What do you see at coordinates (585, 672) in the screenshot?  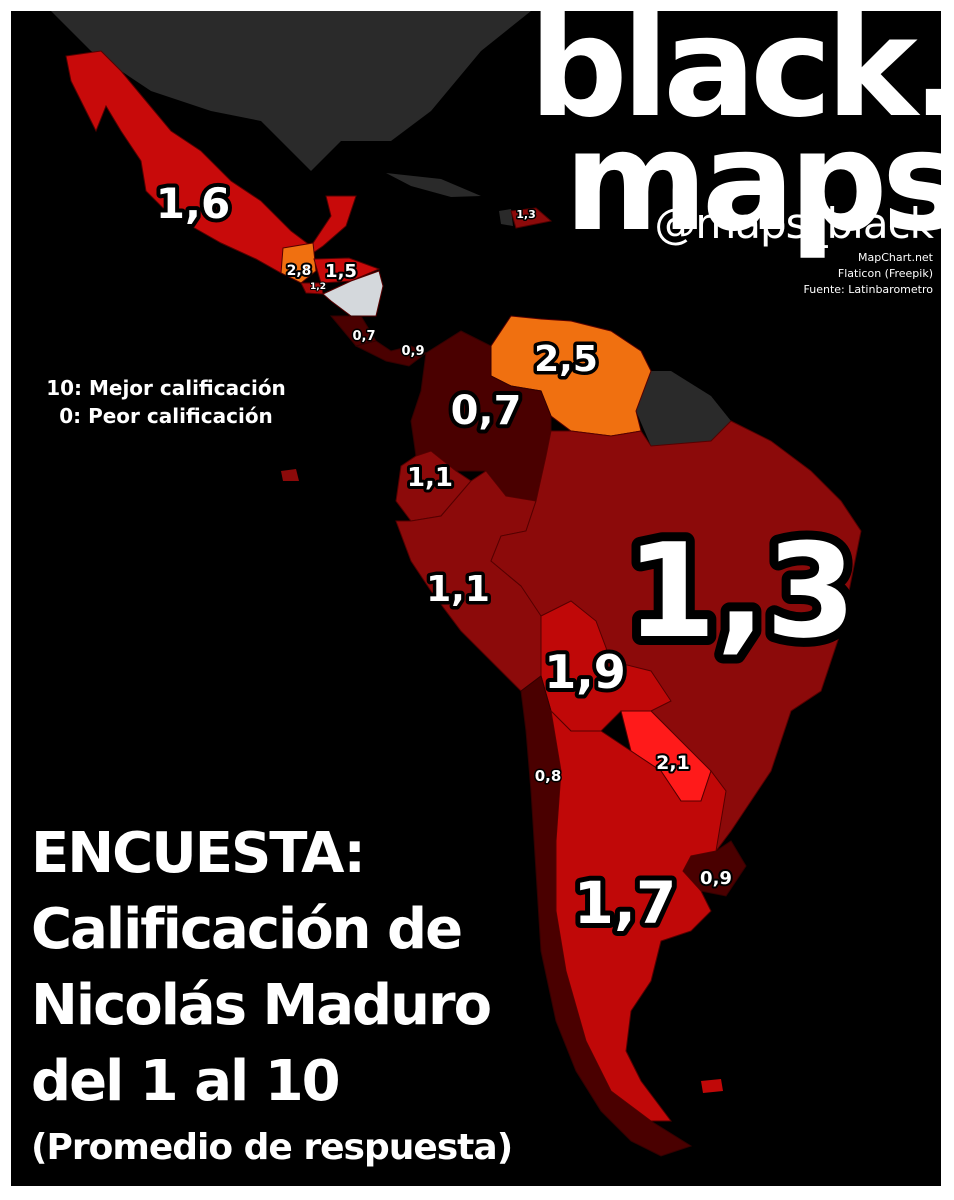 I see `label-bolivia: 1,9` at bounding box center [585, 672].